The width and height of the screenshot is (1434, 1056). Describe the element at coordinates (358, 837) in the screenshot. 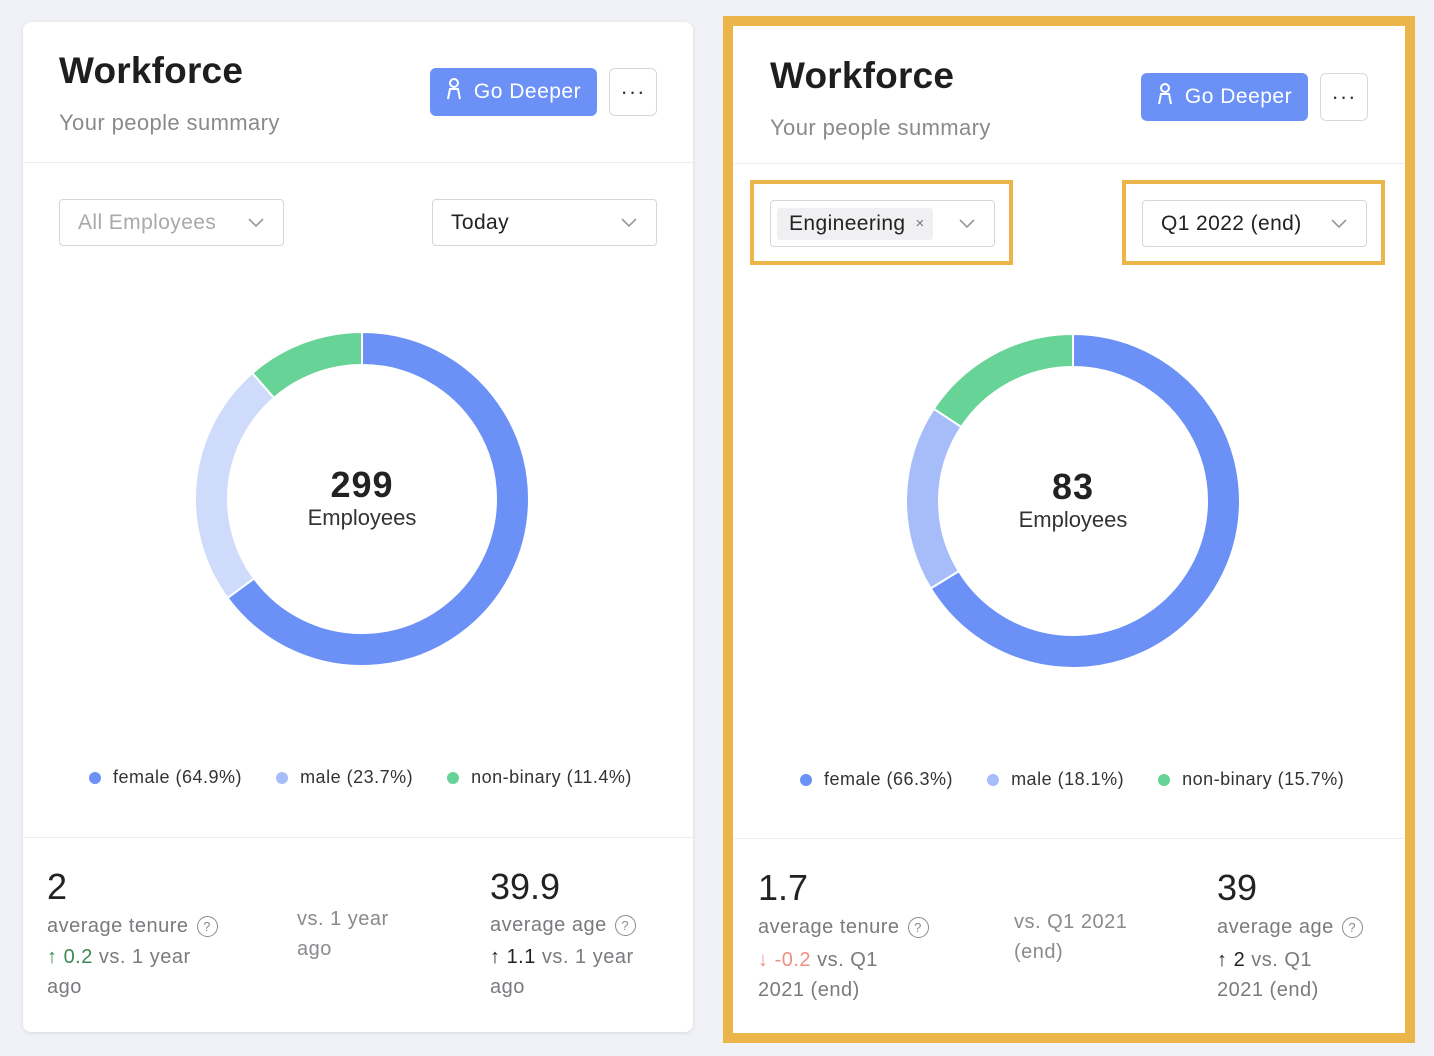

I see `stats-divider` at that location.